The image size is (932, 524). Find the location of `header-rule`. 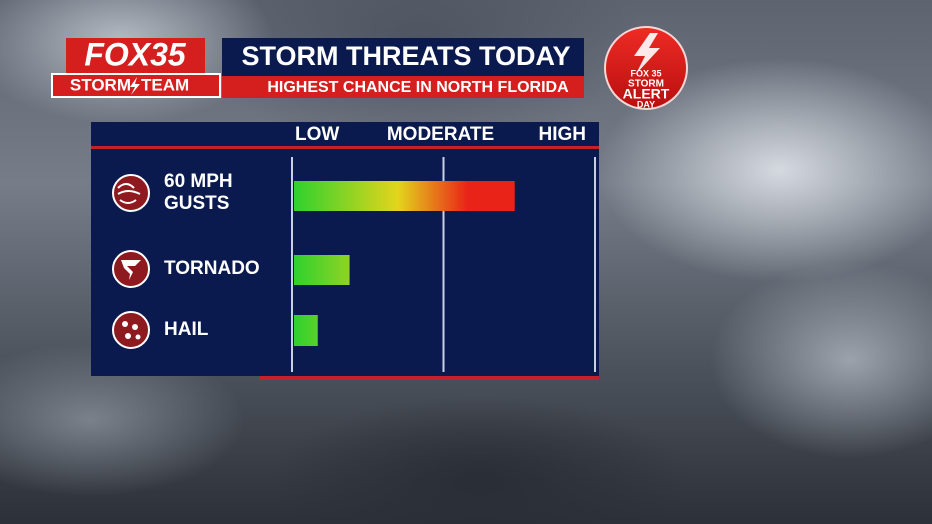

header-rule is located at coordinates (345, 147).